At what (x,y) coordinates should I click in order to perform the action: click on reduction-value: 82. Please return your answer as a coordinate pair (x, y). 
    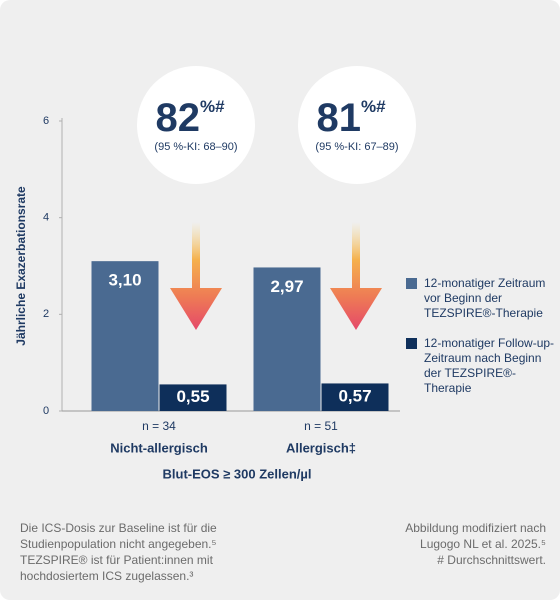
    Looking at the image, I should click on (177, 118).